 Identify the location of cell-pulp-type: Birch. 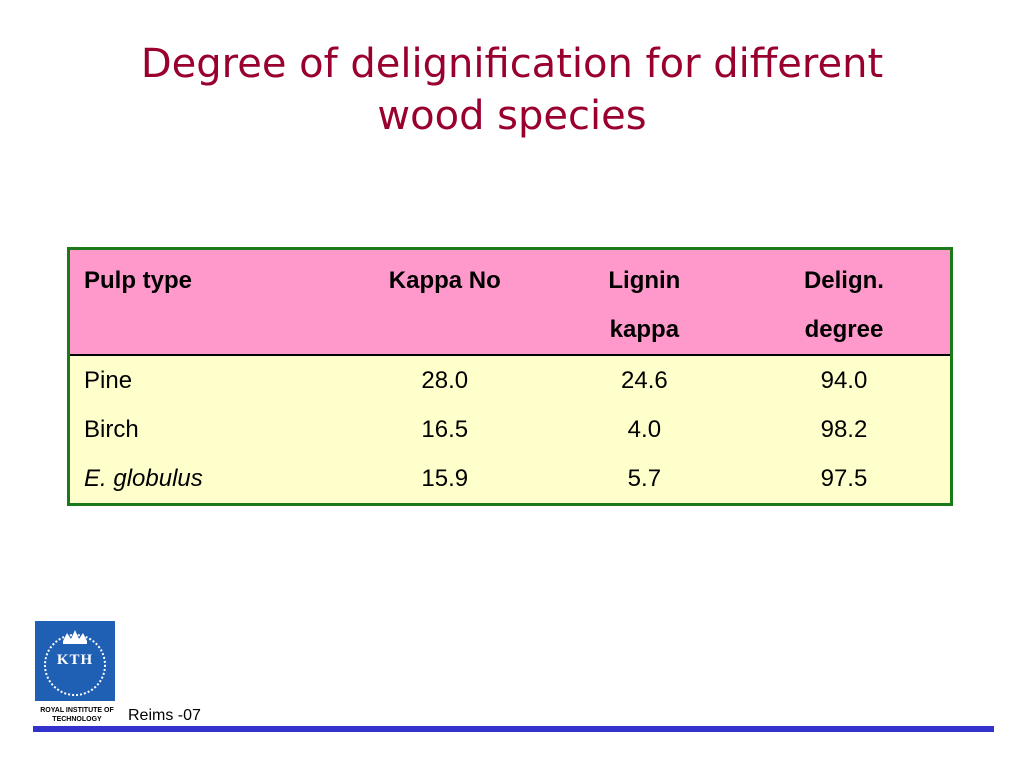
(203, 429).